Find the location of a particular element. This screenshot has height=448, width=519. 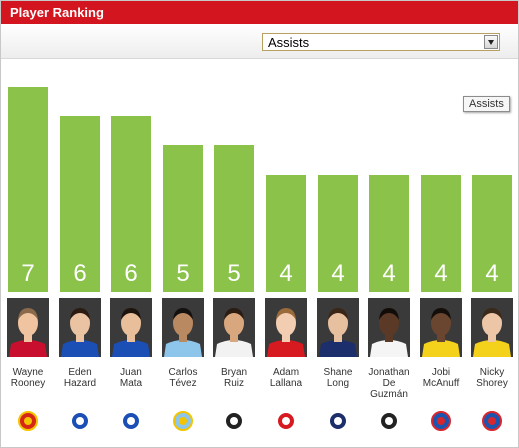

player-name: Nicky Shorey is located at coordinates (492, 378).